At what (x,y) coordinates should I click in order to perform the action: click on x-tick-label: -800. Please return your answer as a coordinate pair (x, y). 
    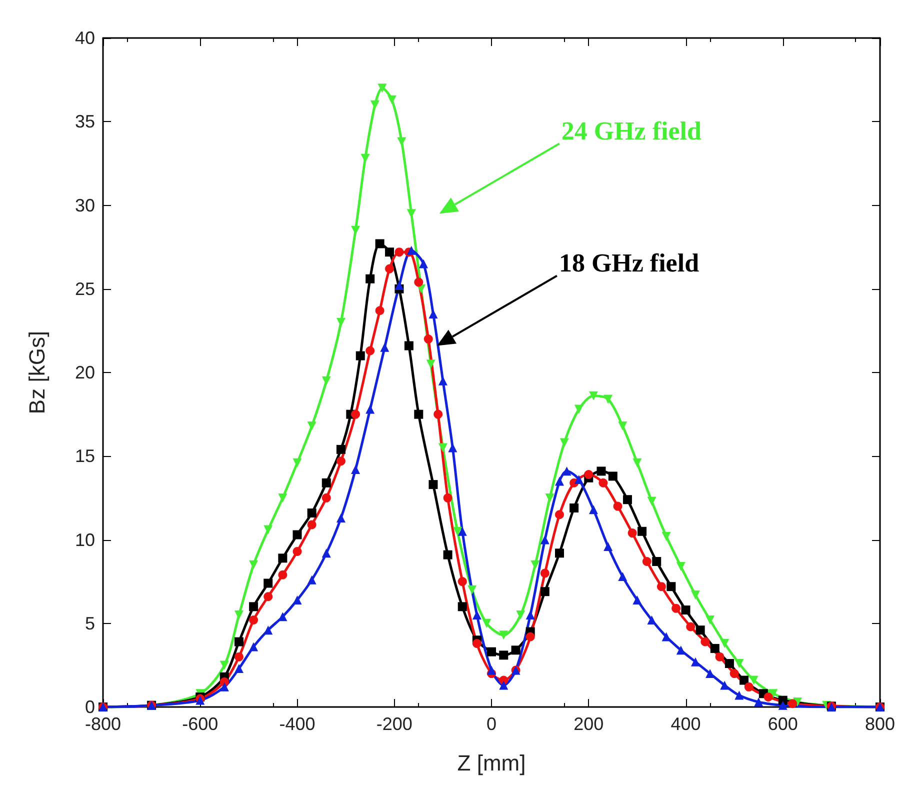
    Looking at the image, I should click on (103, 724).